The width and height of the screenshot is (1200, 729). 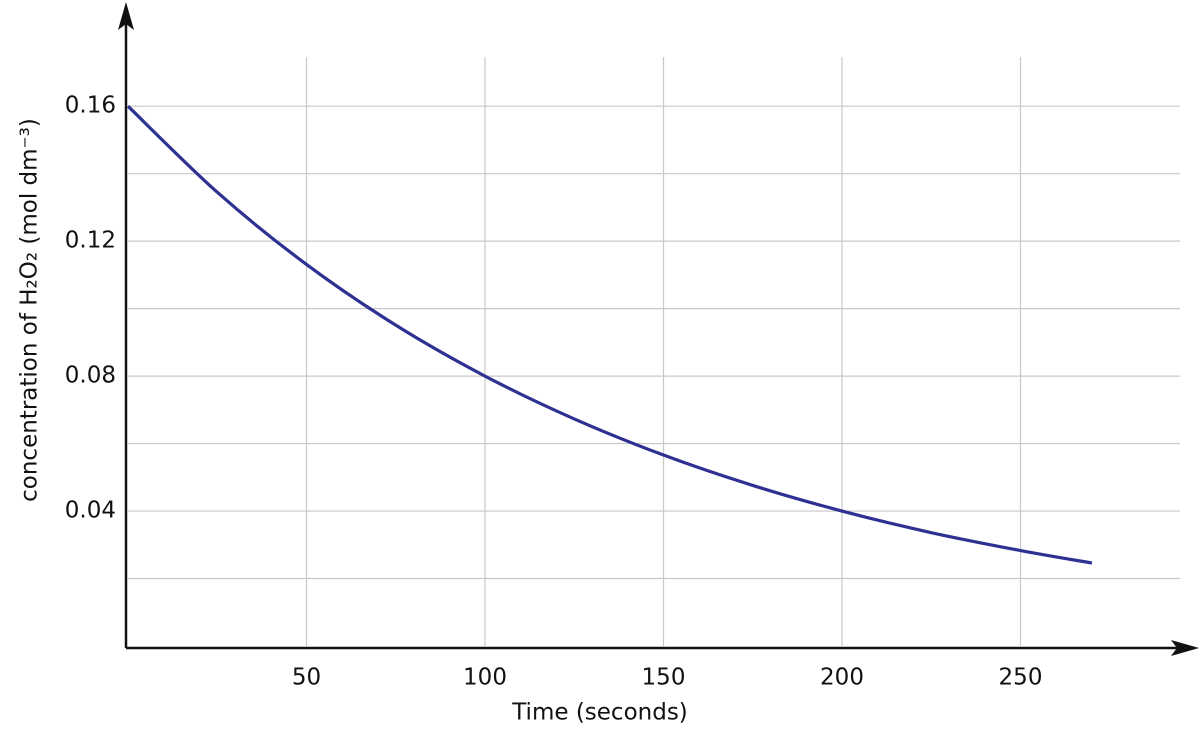 I want to click on y-tick-label: 0.16, so click(x=90, y=106).